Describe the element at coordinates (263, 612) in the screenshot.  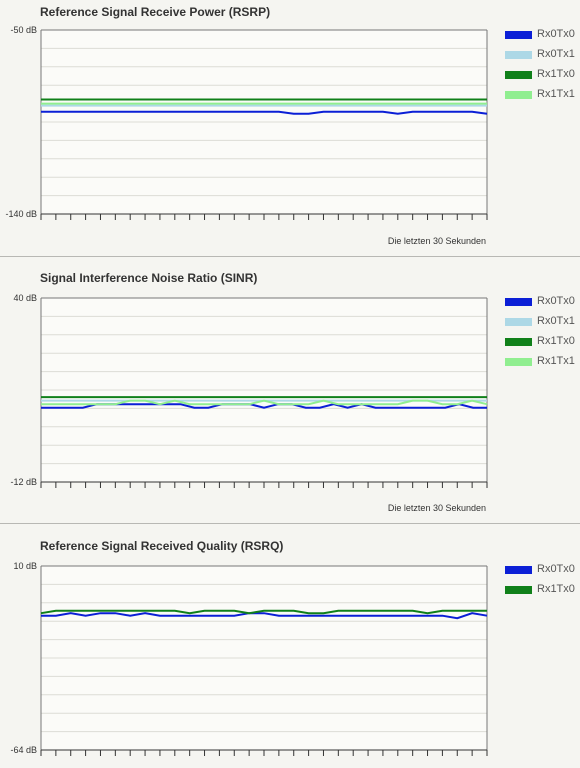
I see `series-line-rx1tx0` at that location.